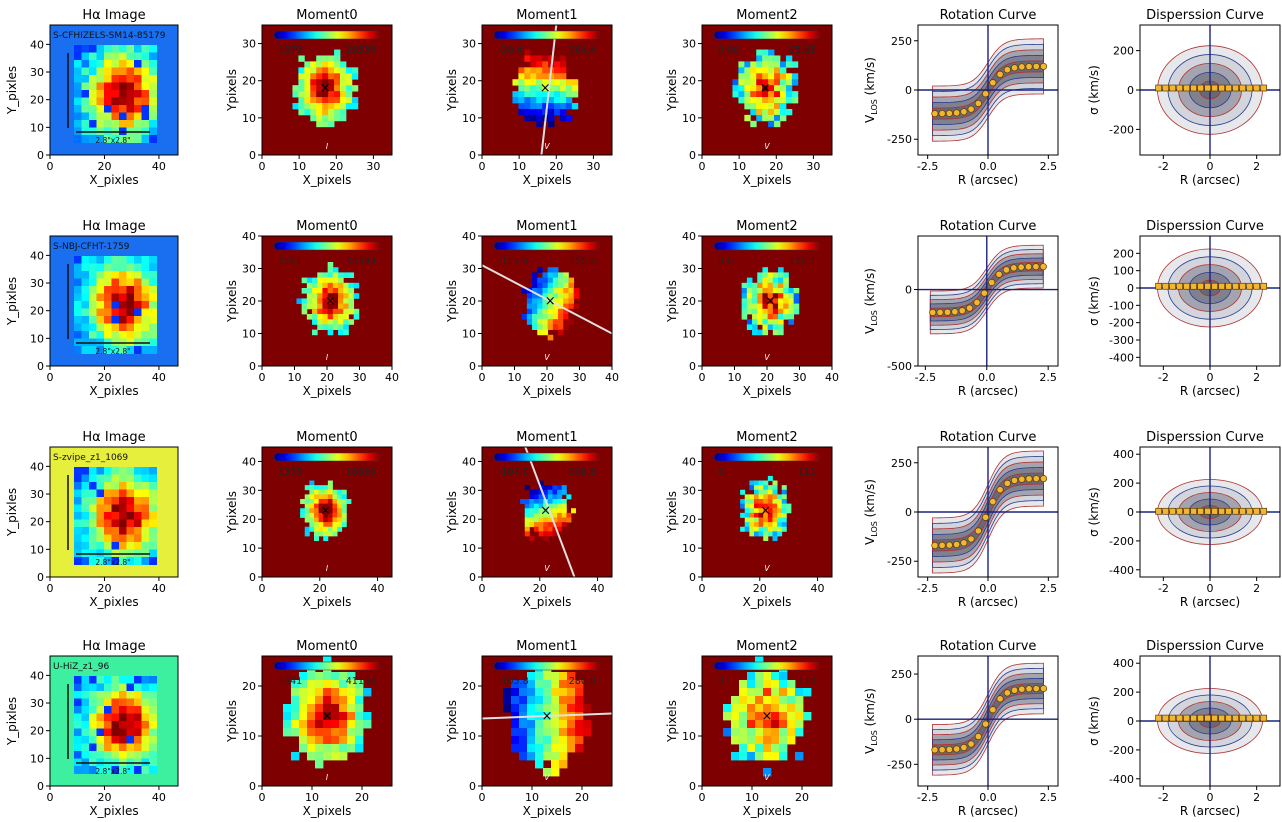 This screenshot has height=822, width=1282. What do you see at coordinates (452, 301) in the screenshot?
I see `moment1-ylabel: Ypixels` at bounding box center [452, 301].